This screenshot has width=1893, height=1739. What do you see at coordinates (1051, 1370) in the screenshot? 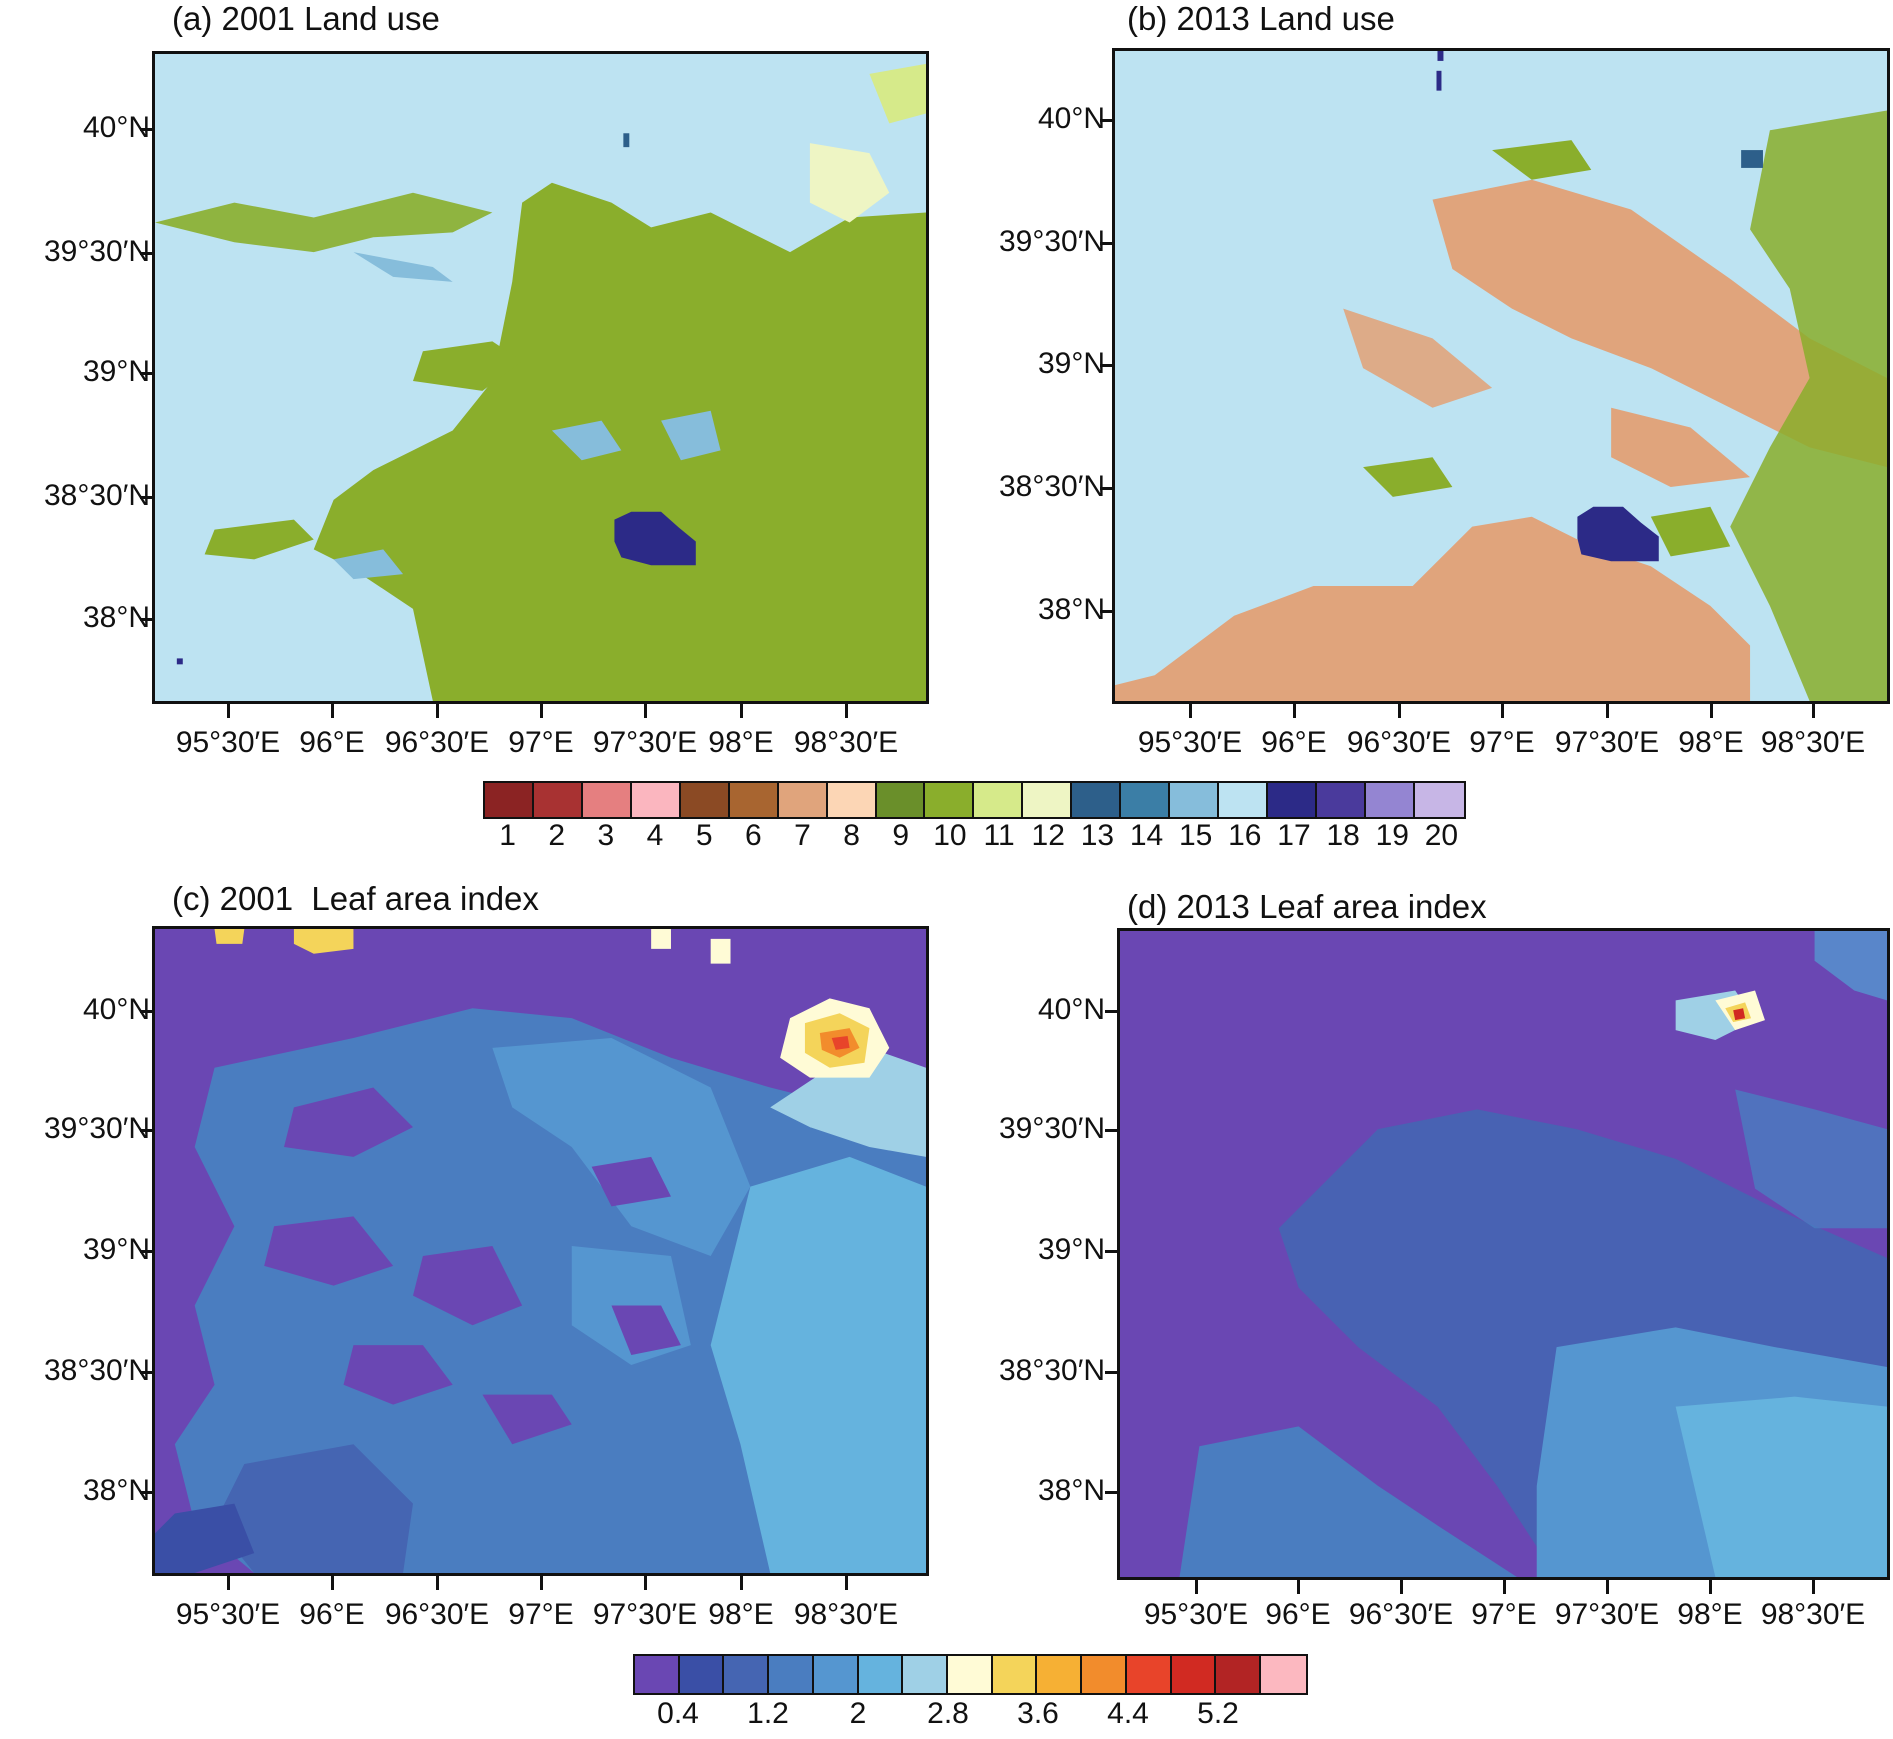
I see `lat-label-d-38-30: 38°30′N` at bounding box center [1051, 1370].